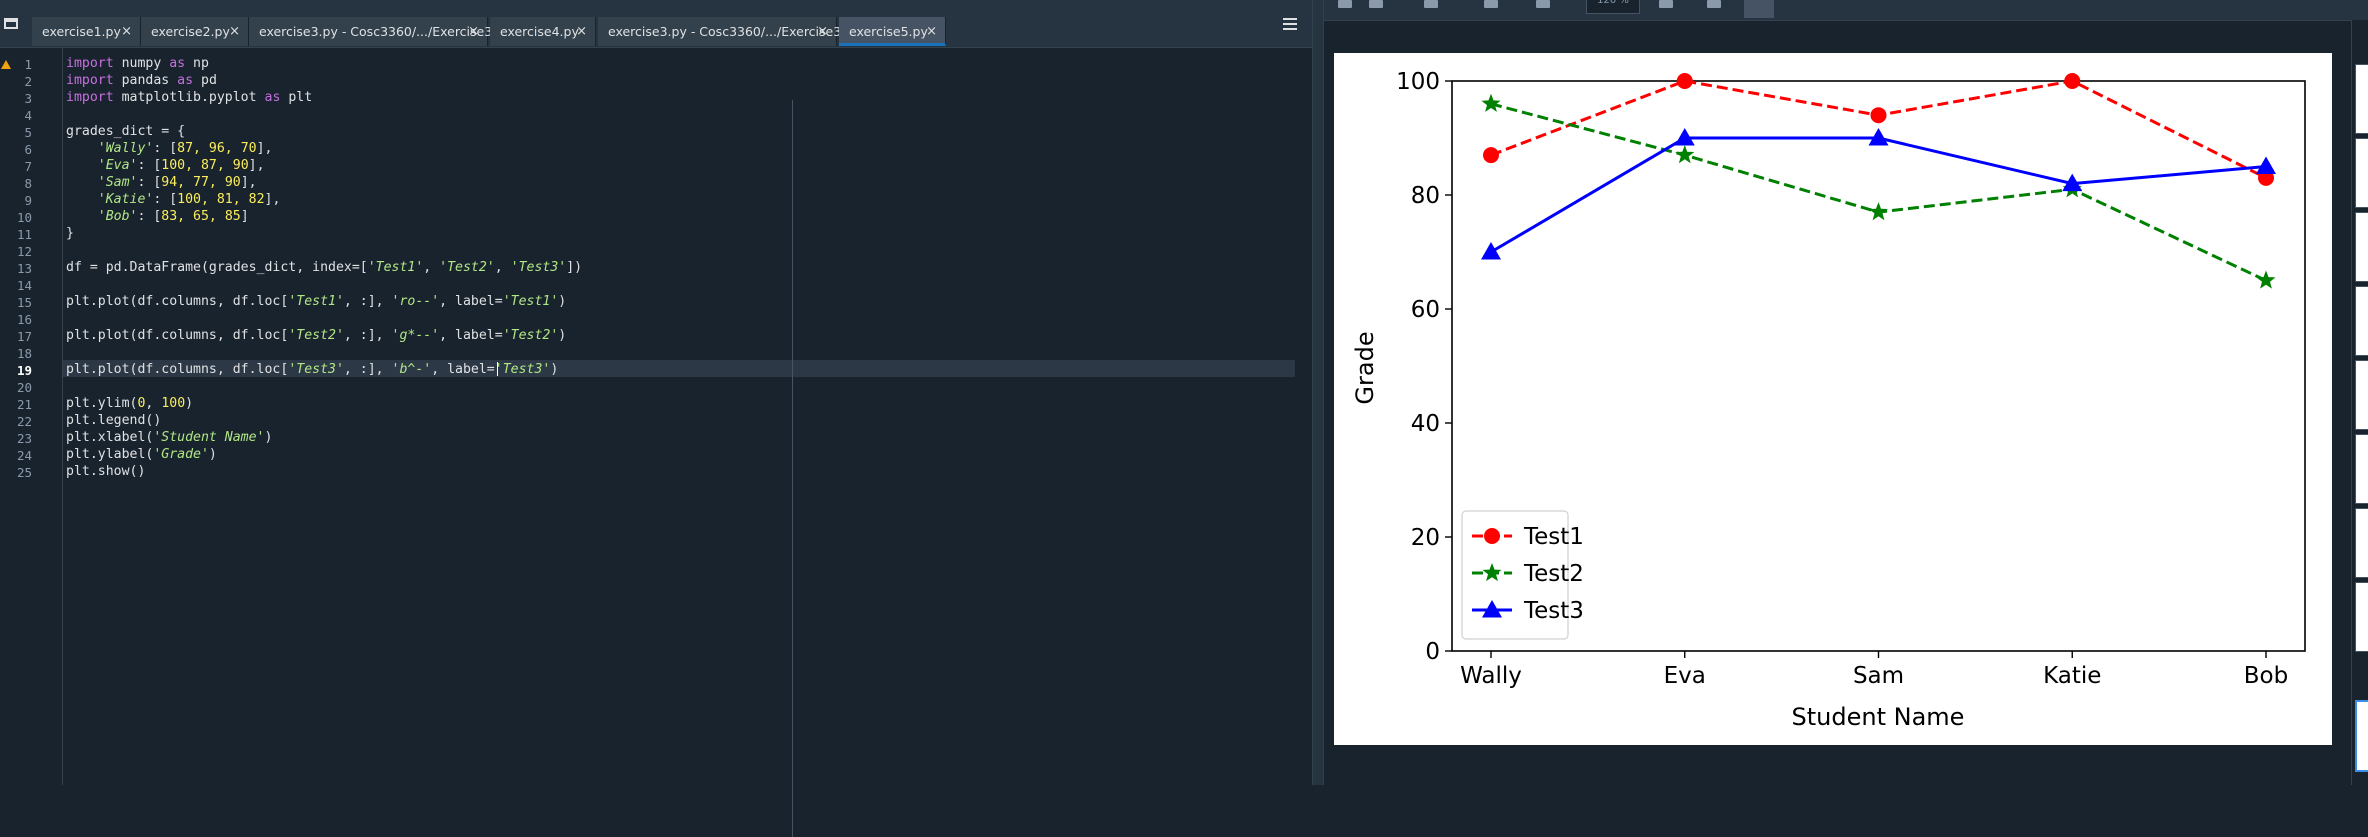  What do you see at coordinates (137, 63) in the screenshot?
I see `code-line-1: import numpy as np` at bounding box center [137, 63].